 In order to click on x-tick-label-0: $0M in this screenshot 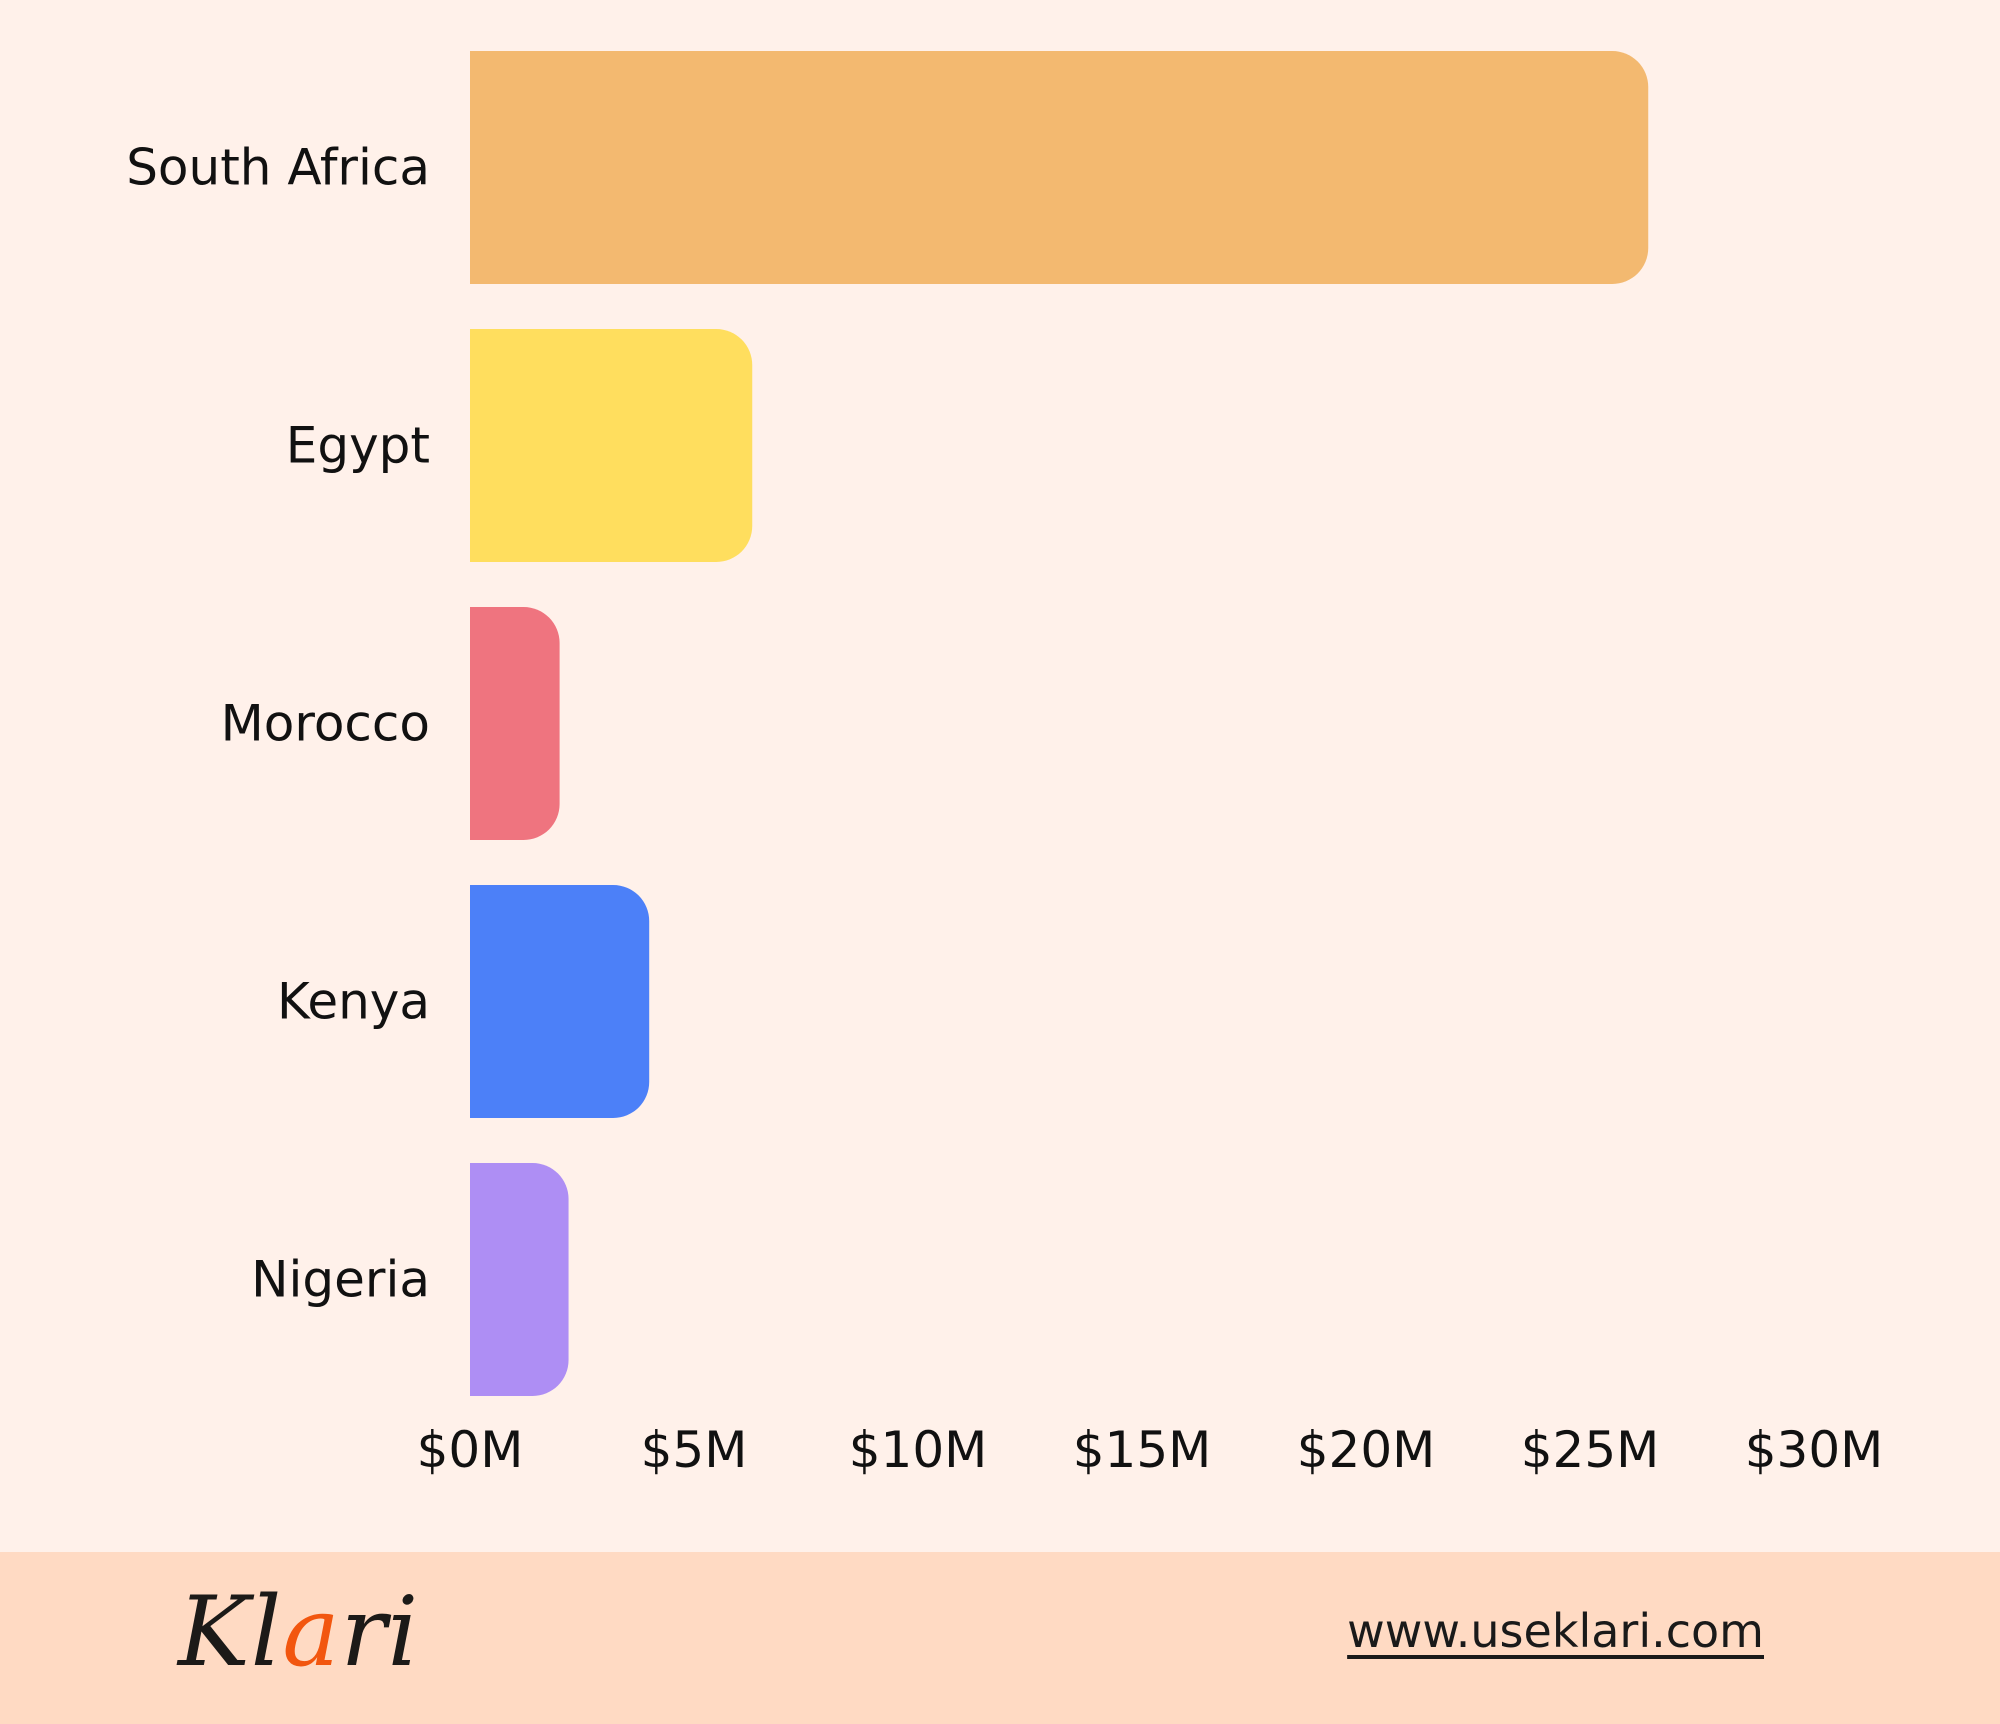, I will do `click(470, 1450)`.